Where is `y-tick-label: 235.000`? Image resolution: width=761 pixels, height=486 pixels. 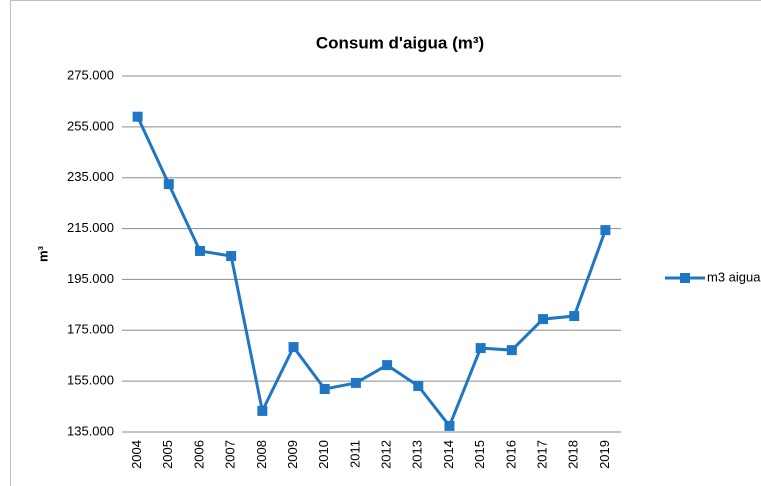 y-tick-label: 235.000 is located at coordinates (90, 176).